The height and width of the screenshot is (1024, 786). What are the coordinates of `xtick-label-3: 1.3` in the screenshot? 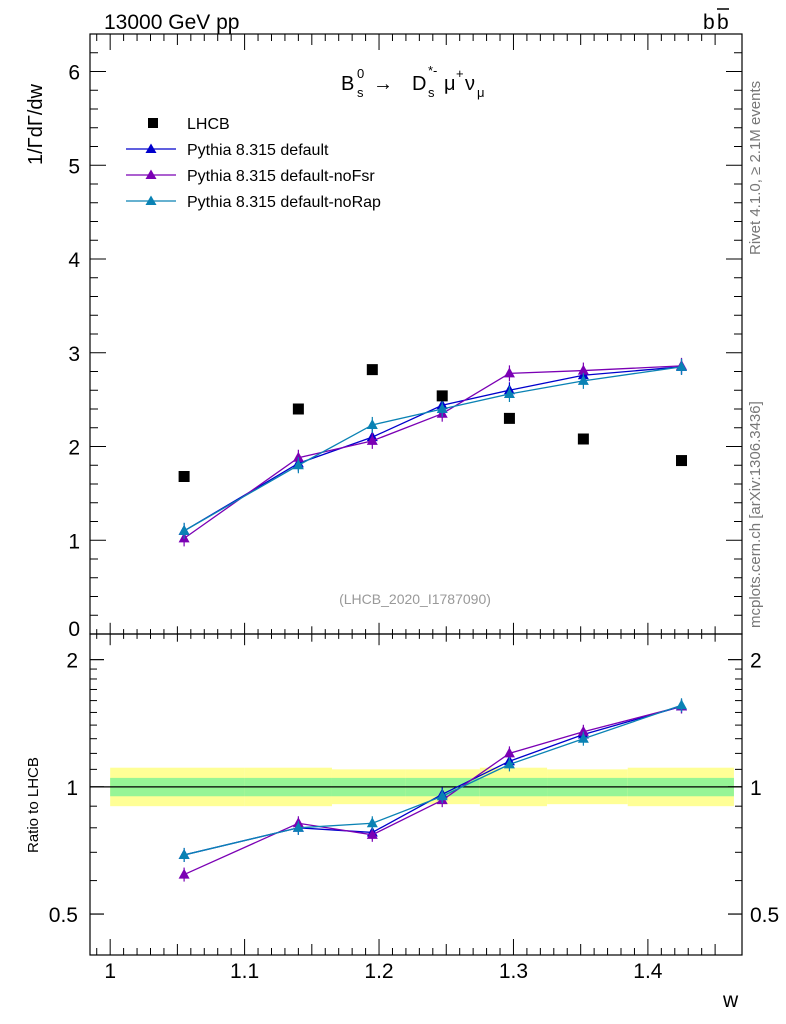 It's located at (513, 971).